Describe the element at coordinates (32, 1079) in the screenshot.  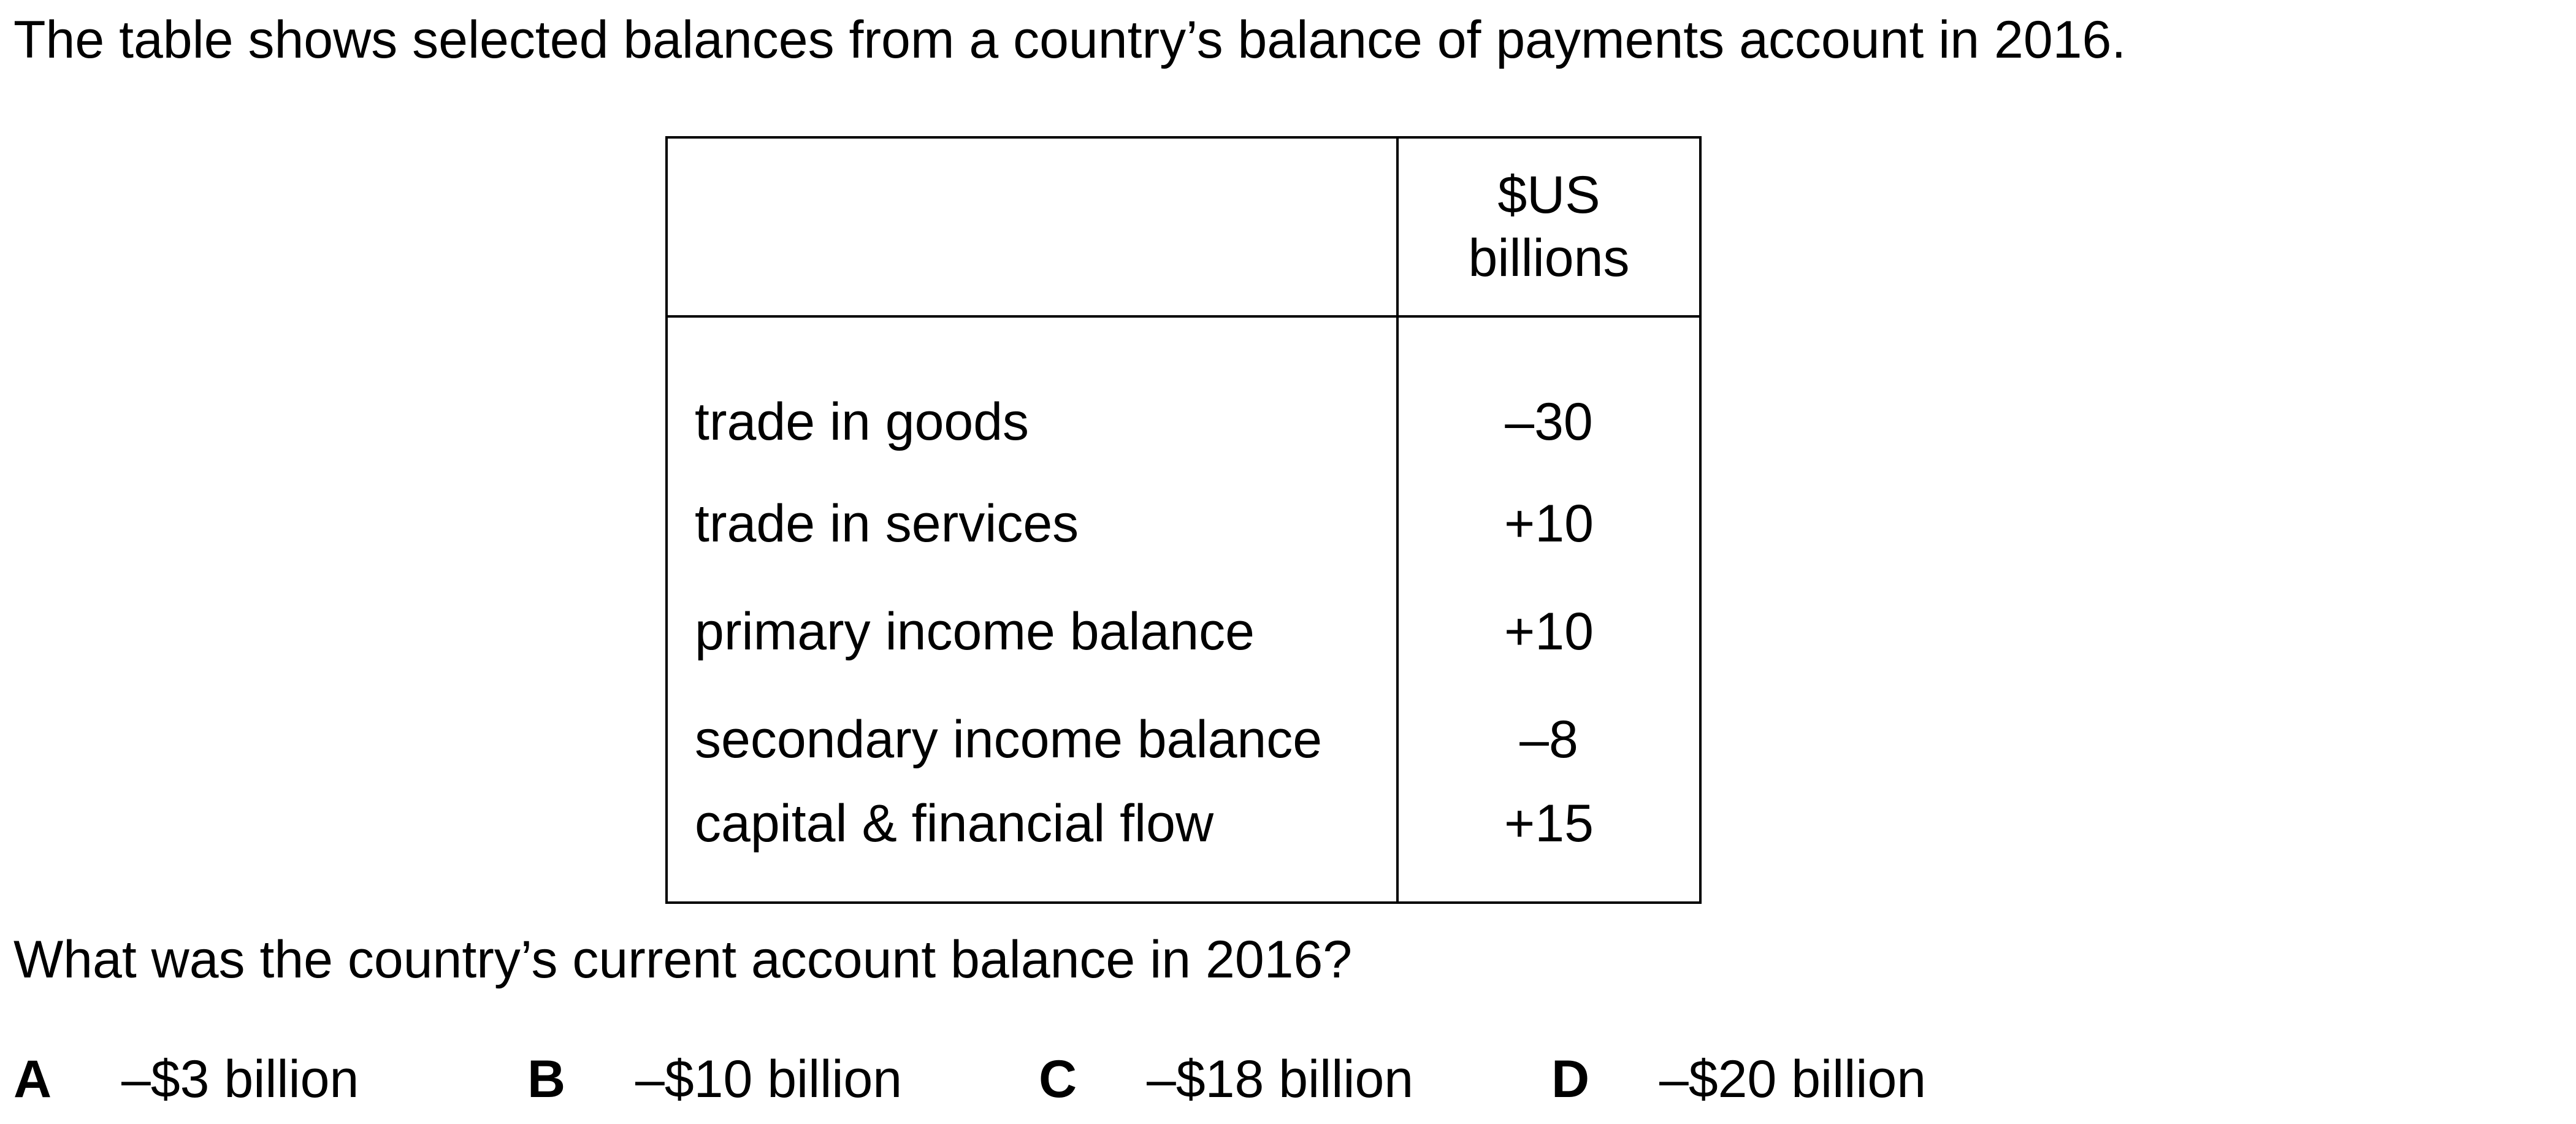
I see `option-letter: A` at that location.